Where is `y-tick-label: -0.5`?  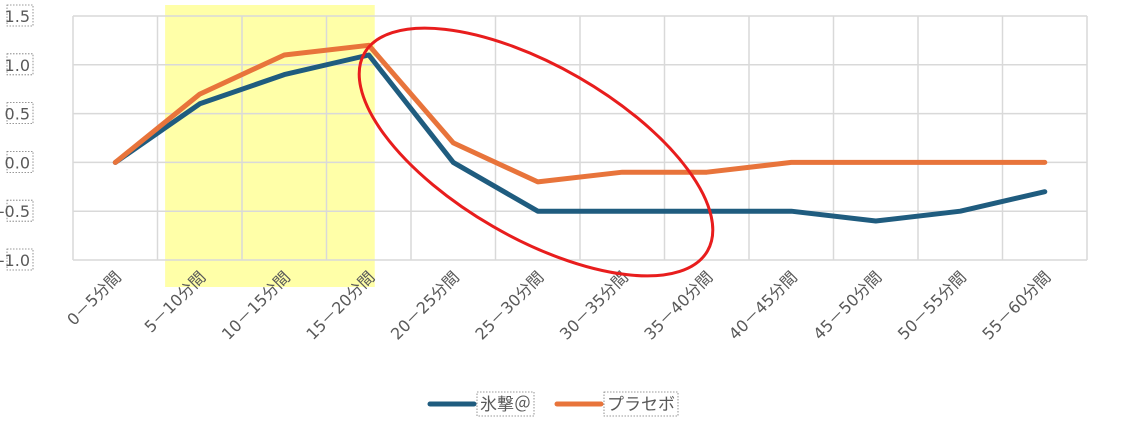
y-tick-label: -0.5 is located at coordinates (15, 211).